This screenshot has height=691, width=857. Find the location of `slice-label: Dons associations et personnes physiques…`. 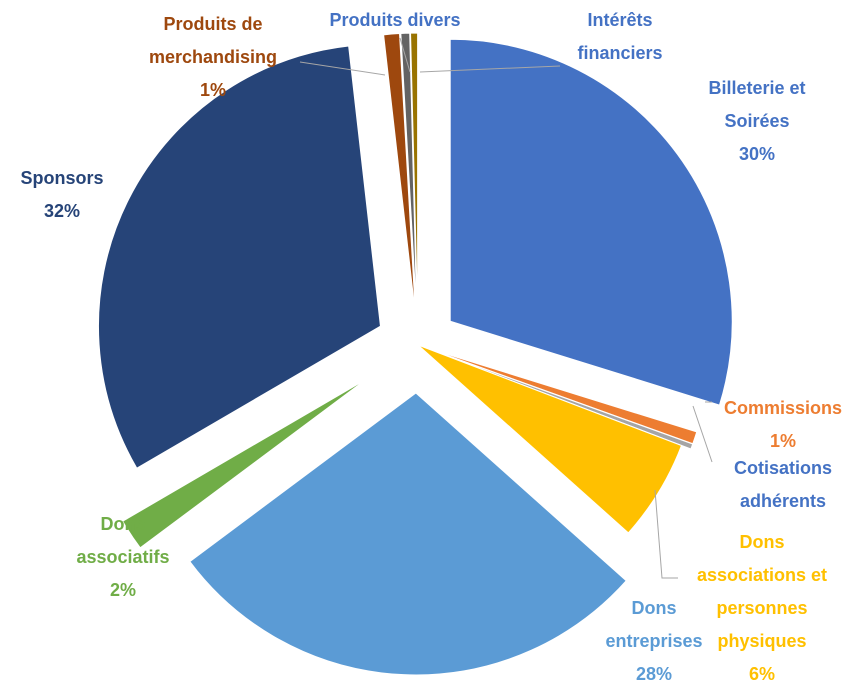

slice-label: Dons associations et personnes physiques… is located at coordinates (762, 608).